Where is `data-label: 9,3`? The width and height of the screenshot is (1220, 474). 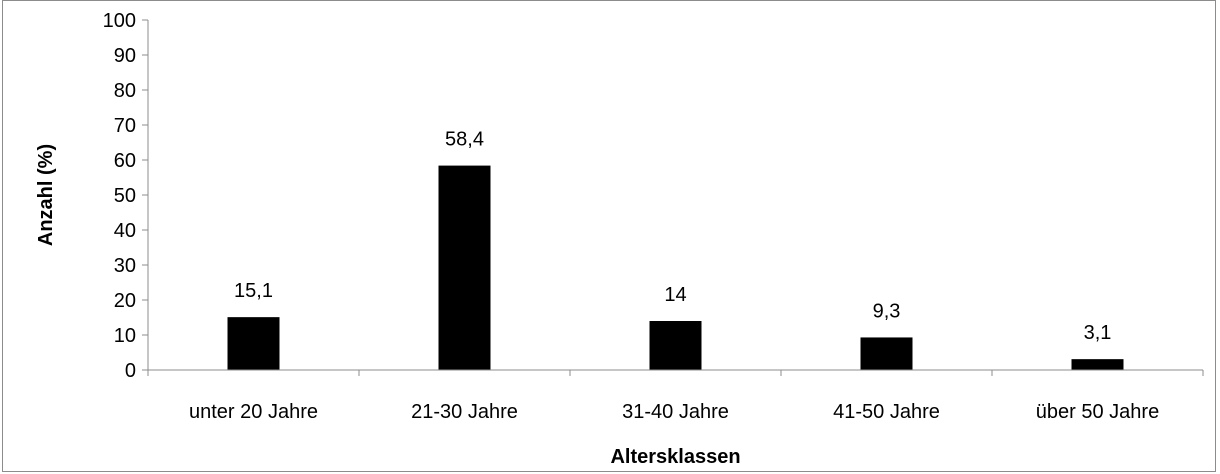 data-label: 9,3 is located at coordinates (887, 311).